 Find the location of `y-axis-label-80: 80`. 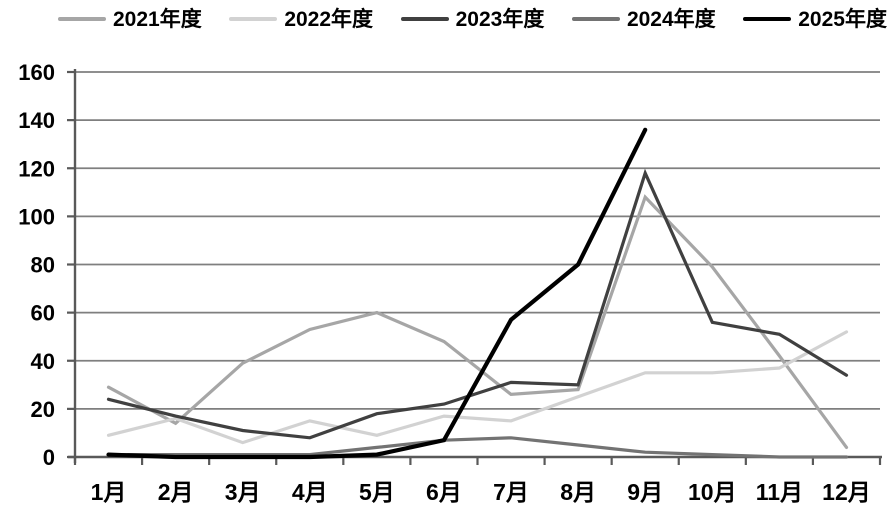

y-axis-label-80: 80 is located at coordinates (43, 265).